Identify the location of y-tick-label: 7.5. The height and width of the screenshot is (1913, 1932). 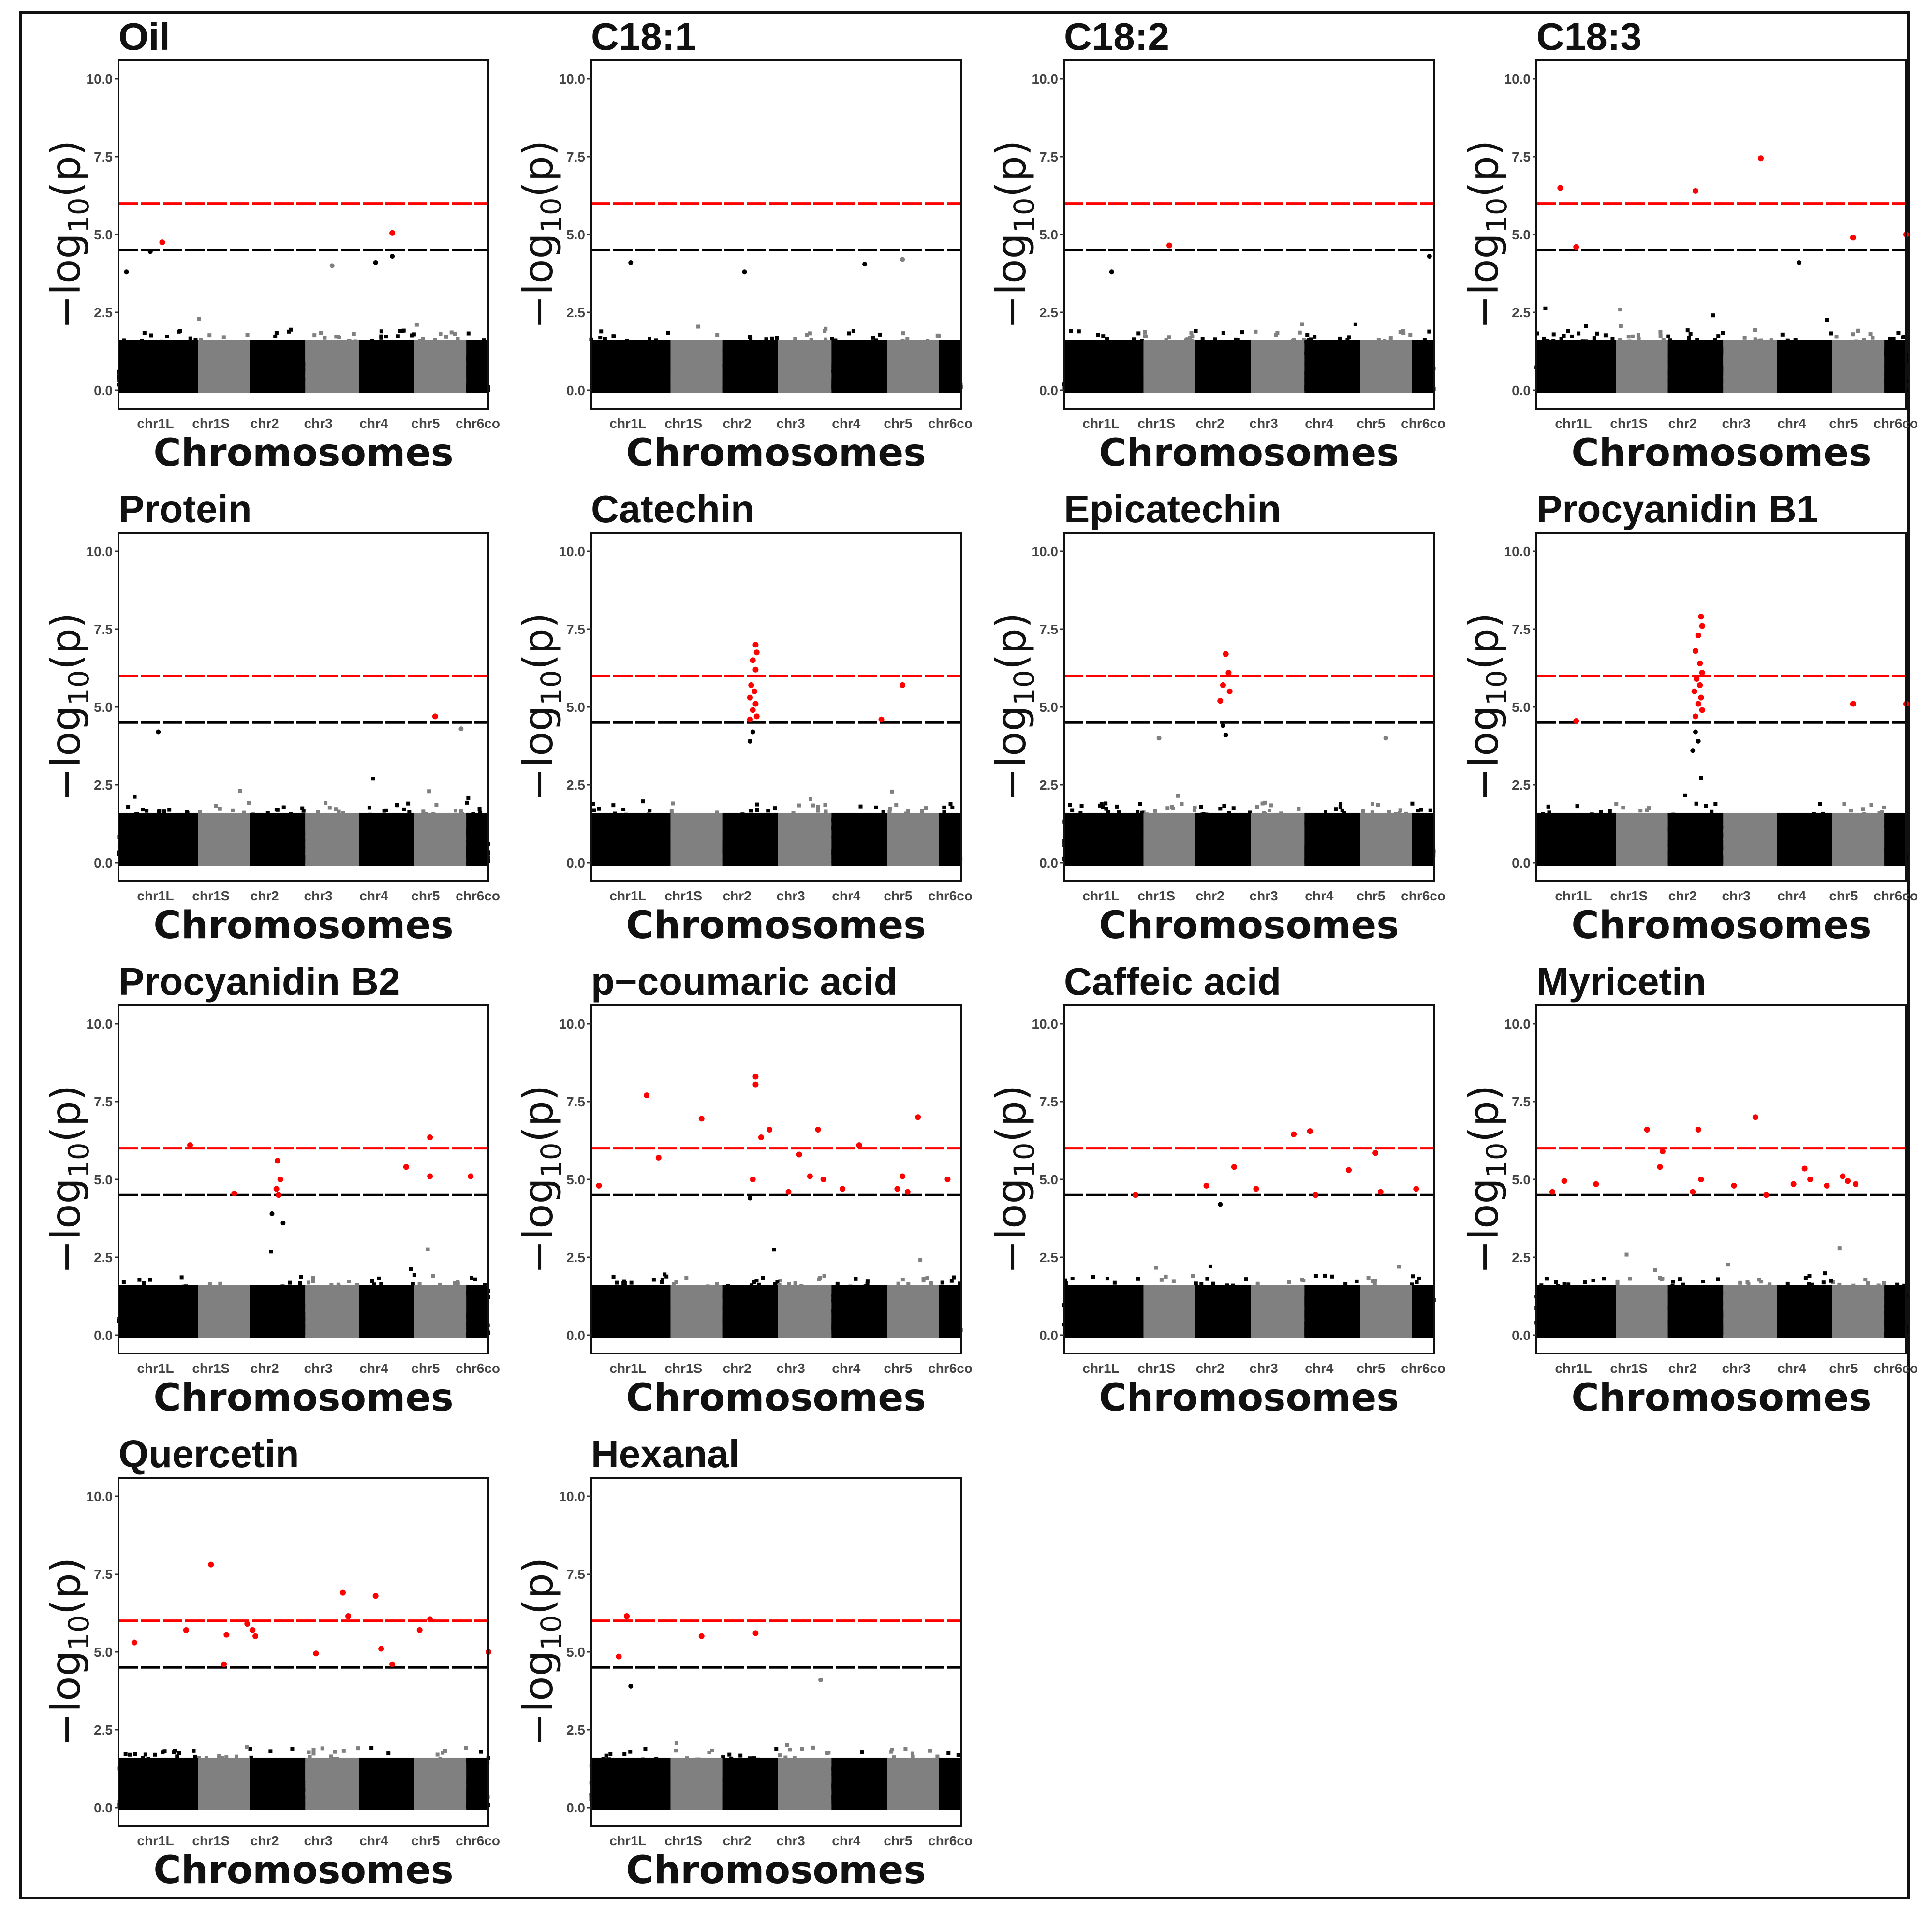
(1521, 1101).